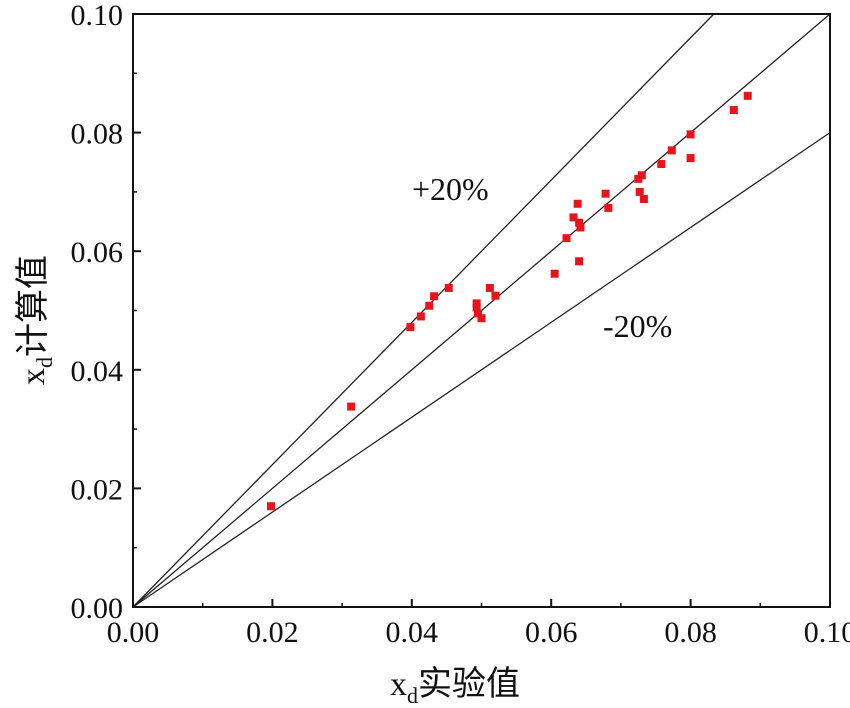  I want to click on x-tick-label: 0.08, so click(690, 632).